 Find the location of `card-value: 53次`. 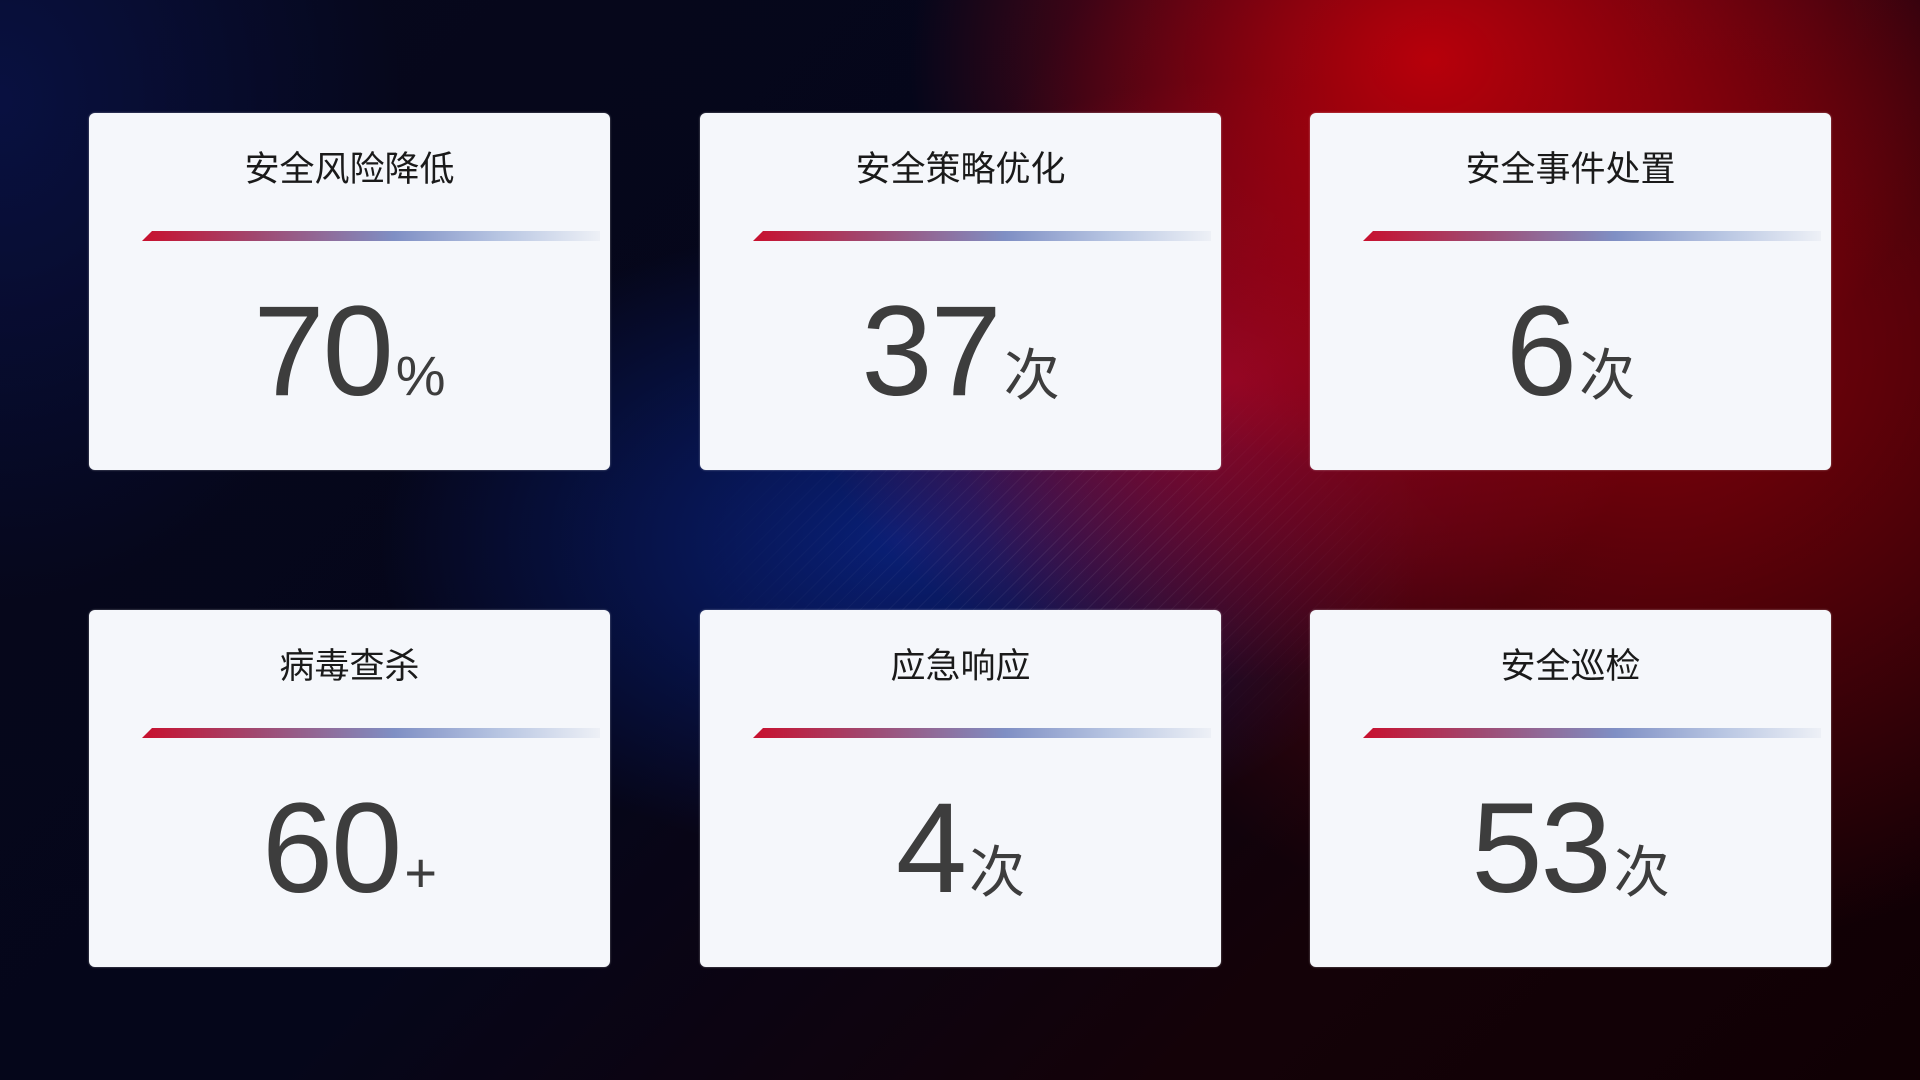

card-value: 53次 is located at coordinates (1570, 848).